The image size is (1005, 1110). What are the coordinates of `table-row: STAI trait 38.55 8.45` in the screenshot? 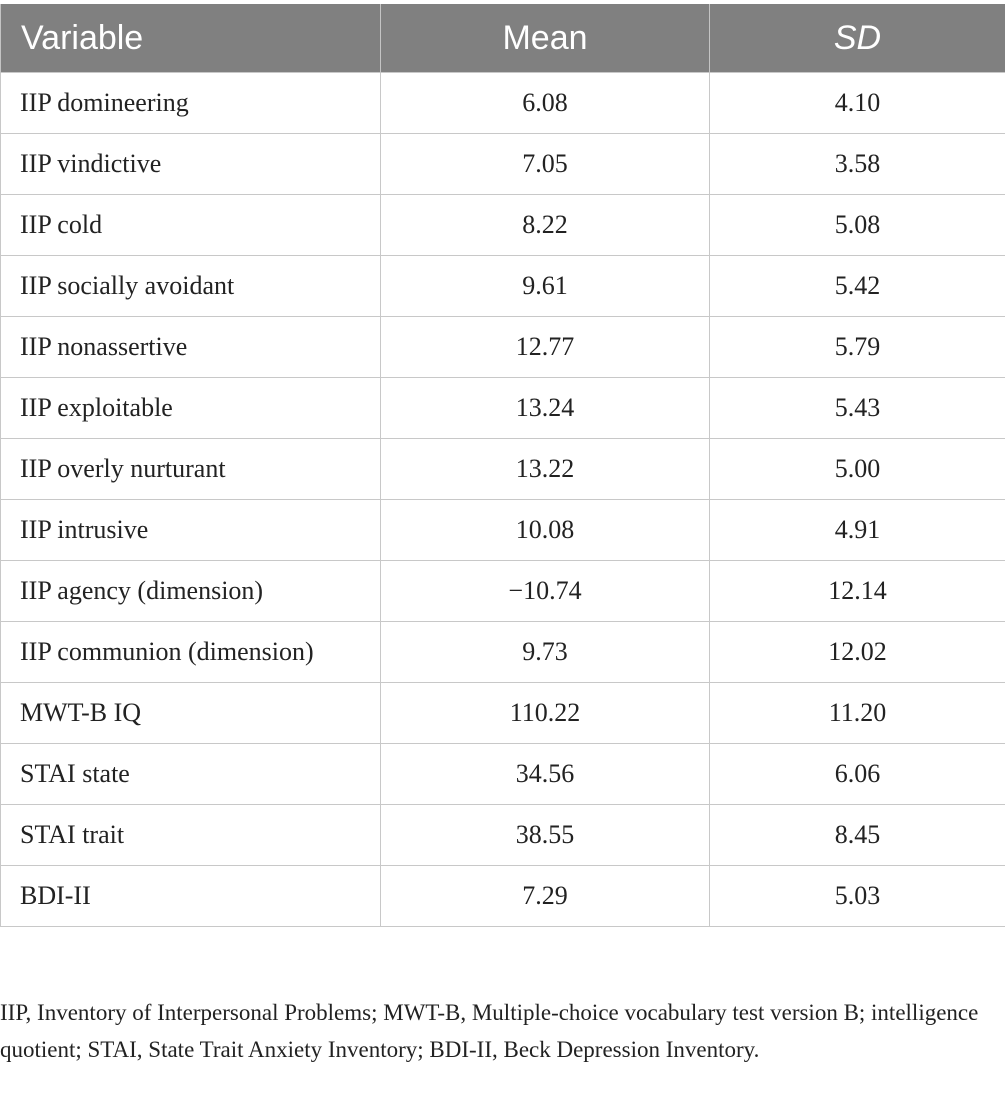 It's located at (502, 835).